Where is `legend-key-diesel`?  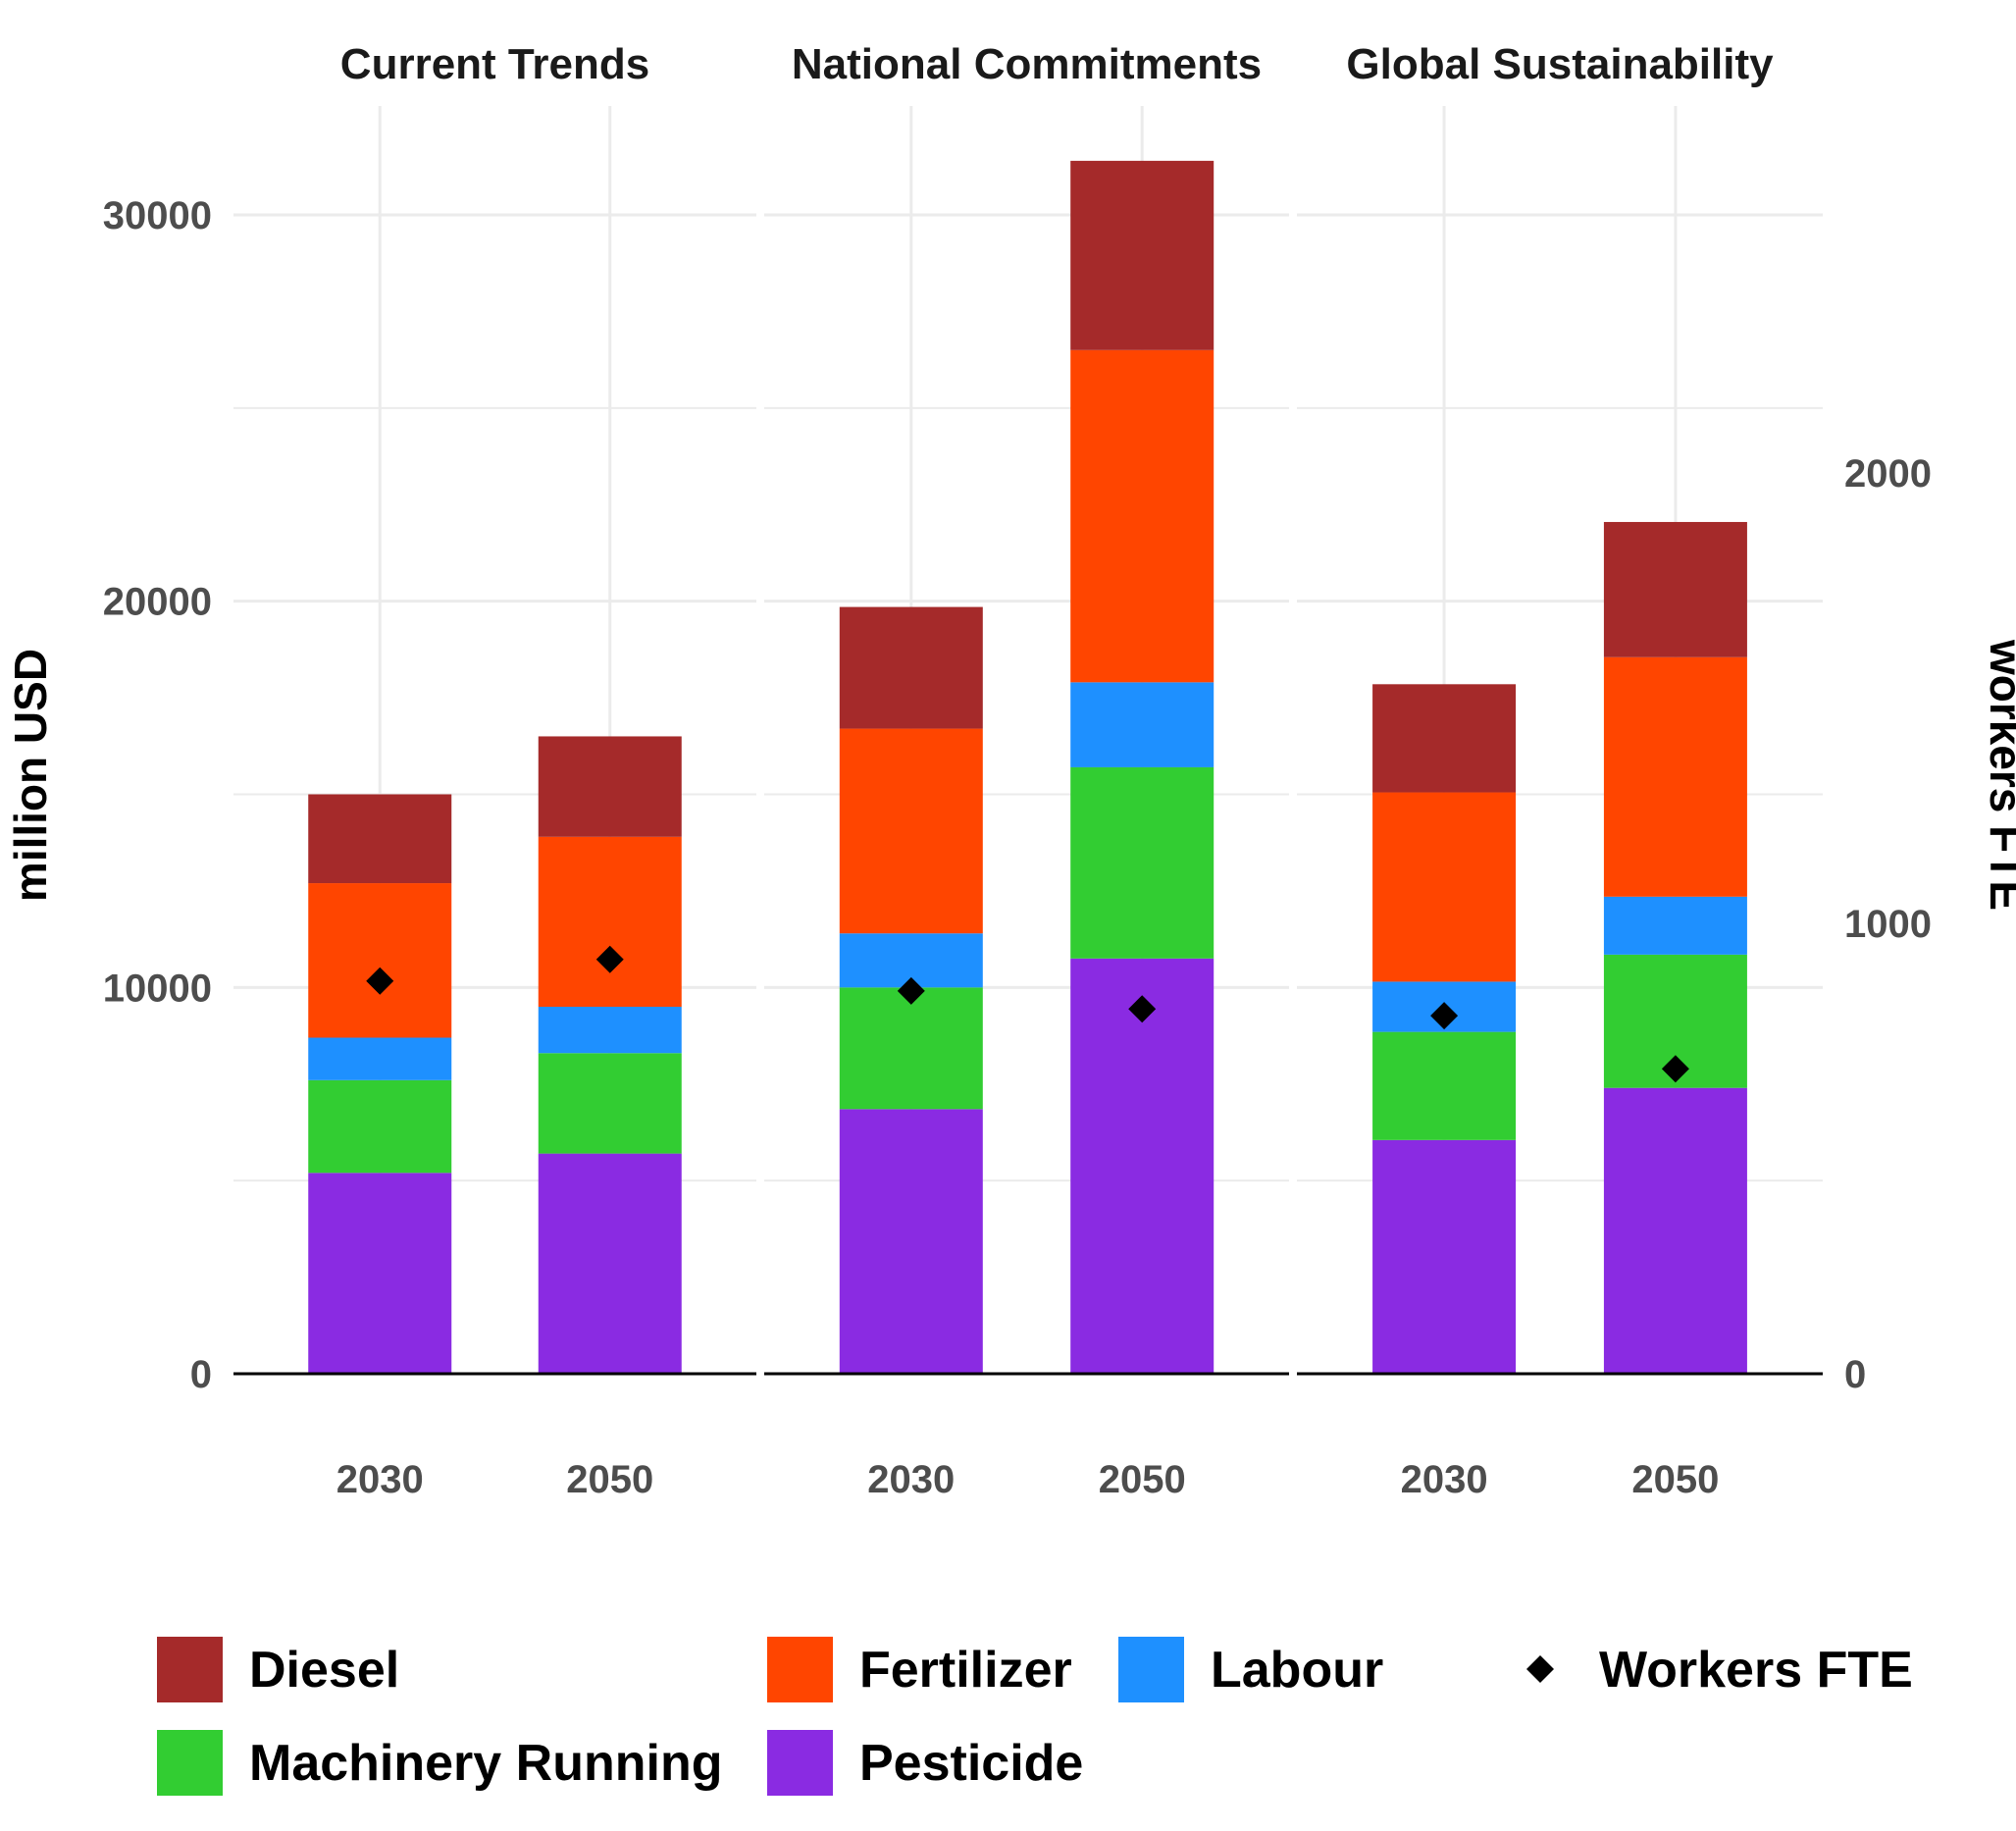
legend-key-diesel is located at coordinates (190, 1669).